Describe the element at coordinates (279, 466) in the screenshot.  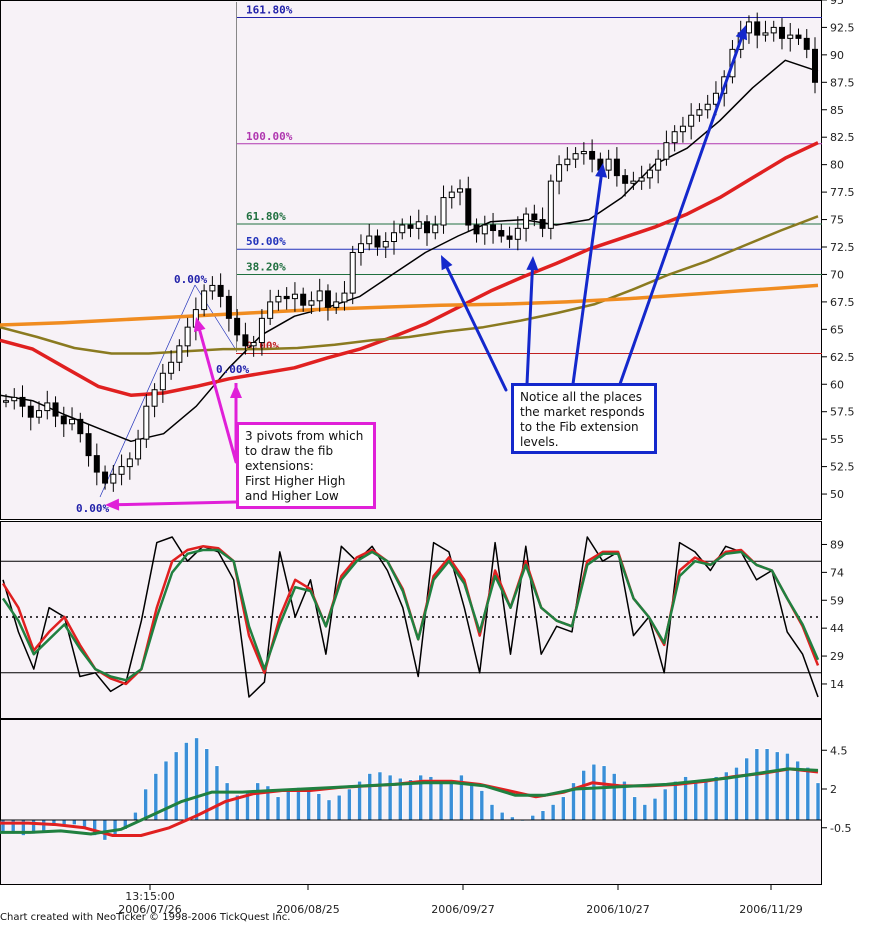
I see `pivot-note-line: extensions:` at that location.